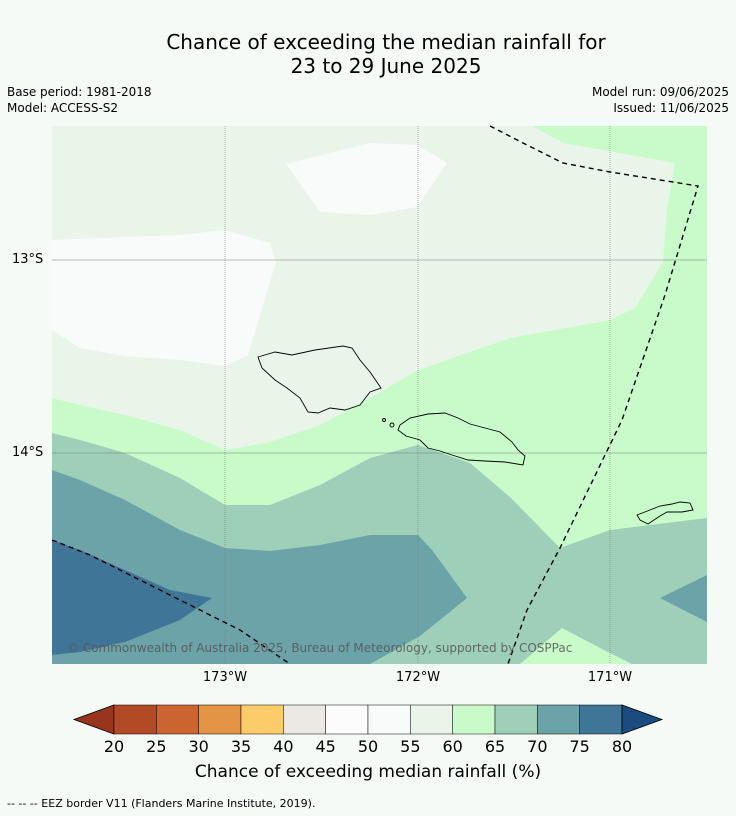  I want to click on colorbar-tick-label: 25, so click(156, 746).